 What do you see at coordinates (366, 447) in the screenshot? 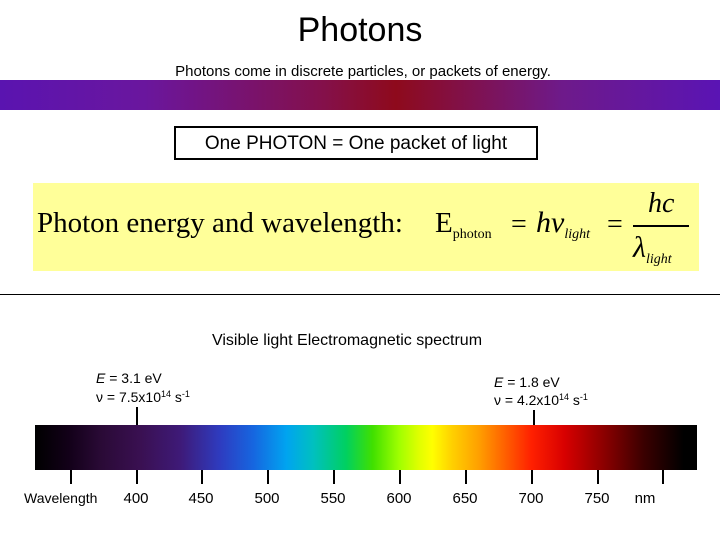
I see `visible-spectrum-bar` at bounding box center [366, 447].